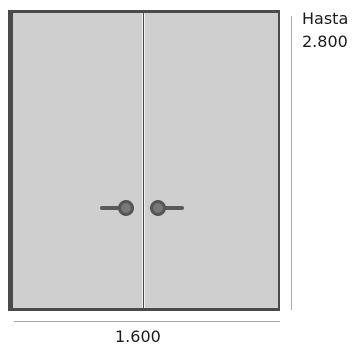 This screenshot has height=352, width=357. I want to click on width-dimension-label: 1.600, so click(138, 336).